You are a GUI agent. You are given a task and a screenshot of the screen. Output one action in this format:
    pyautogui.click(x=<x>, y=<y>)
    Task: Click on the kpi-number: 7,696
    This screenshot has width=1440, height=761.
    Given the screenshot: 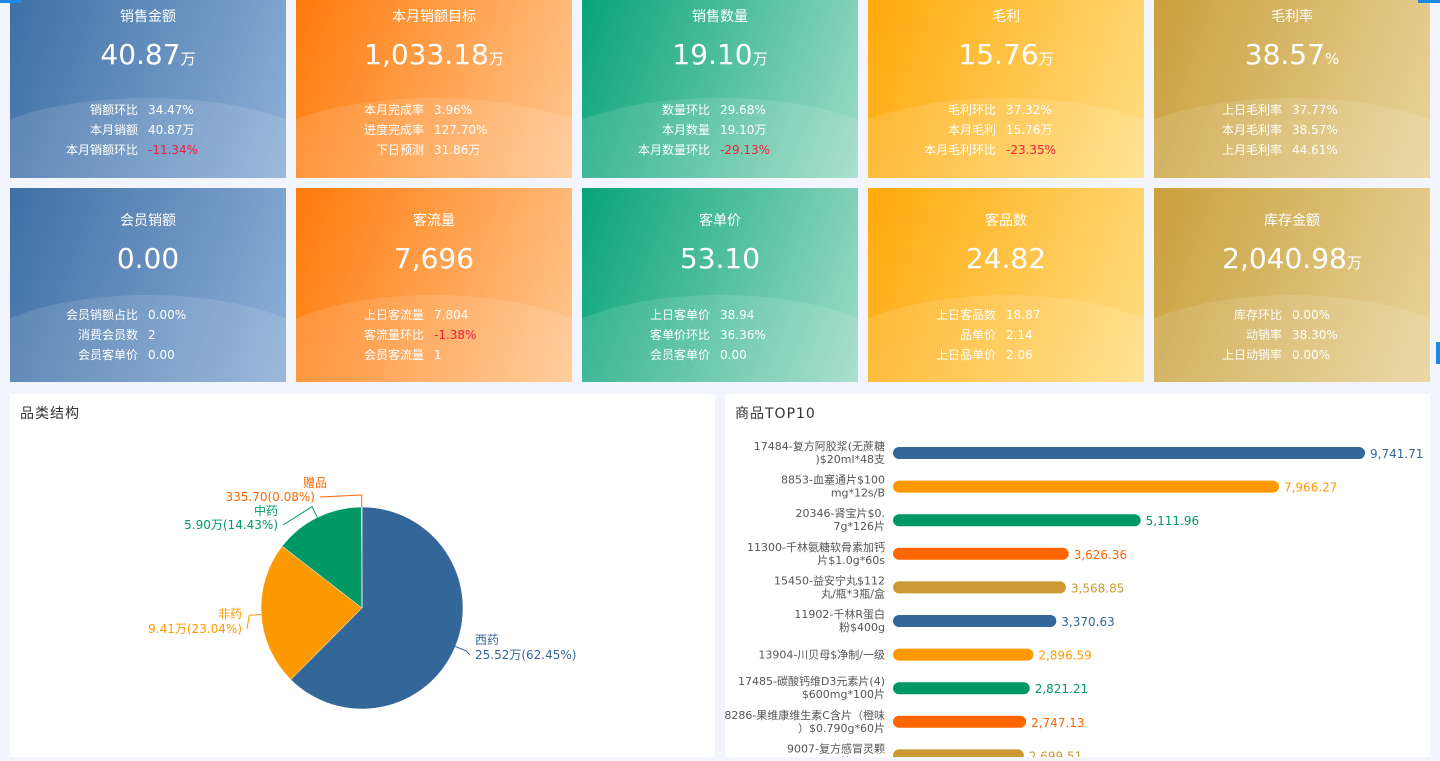 What is the action you would take?
    pyautogui.click(x=434, y=258)
    